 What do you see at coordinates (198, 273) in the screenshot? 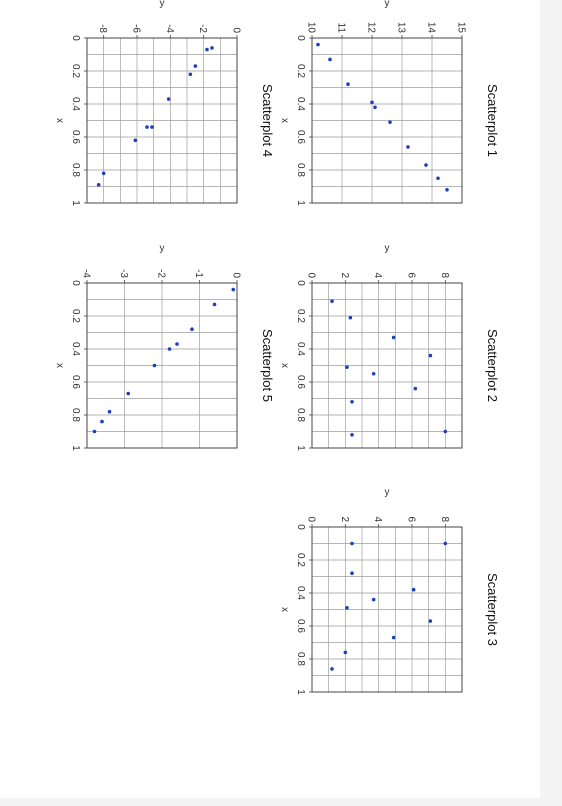
I see `y-tick-label: -1` at bounding box center [198, 273].